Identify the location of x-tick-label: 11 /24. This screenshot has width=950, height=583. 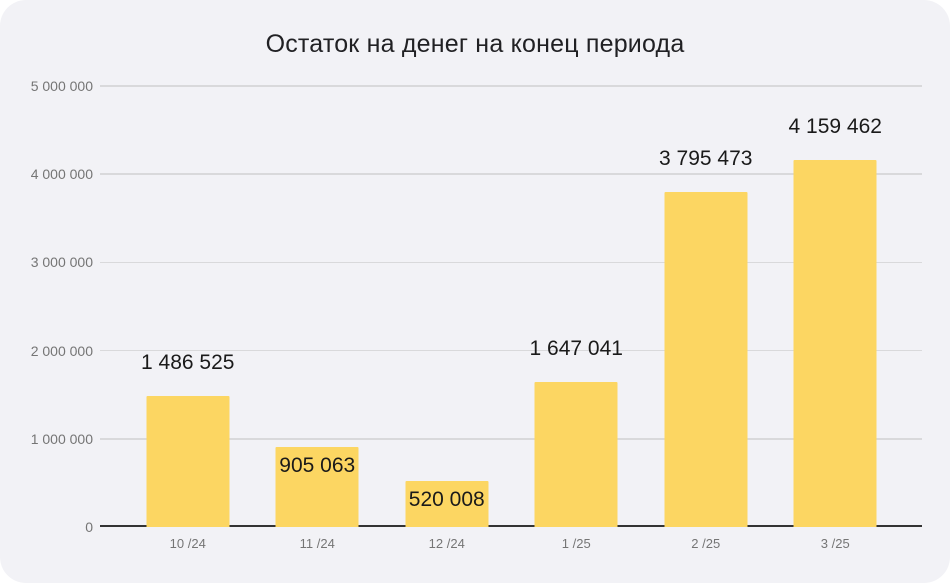
(317, 543).